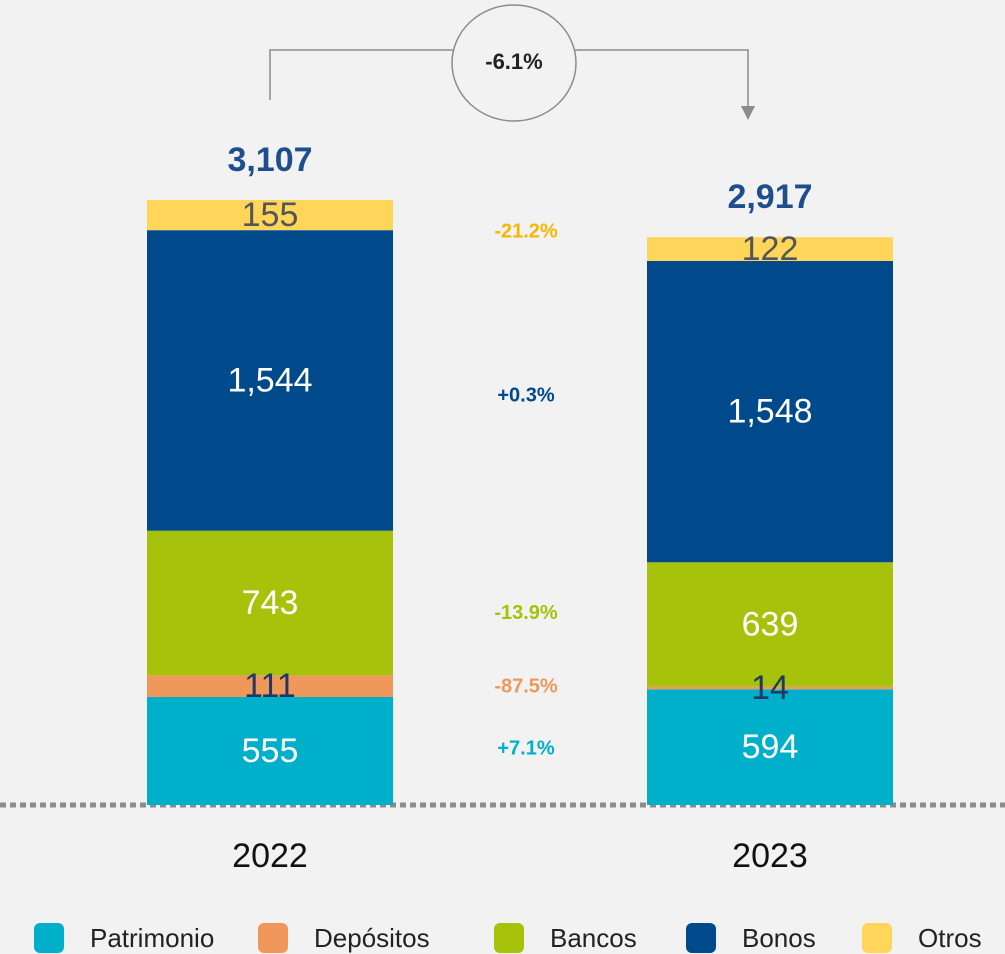 The image size is (1005, 954). What do you see at coordinates (748, 113) in the screenshot?
I see `arrow-head` at bounding box center [748, 113].